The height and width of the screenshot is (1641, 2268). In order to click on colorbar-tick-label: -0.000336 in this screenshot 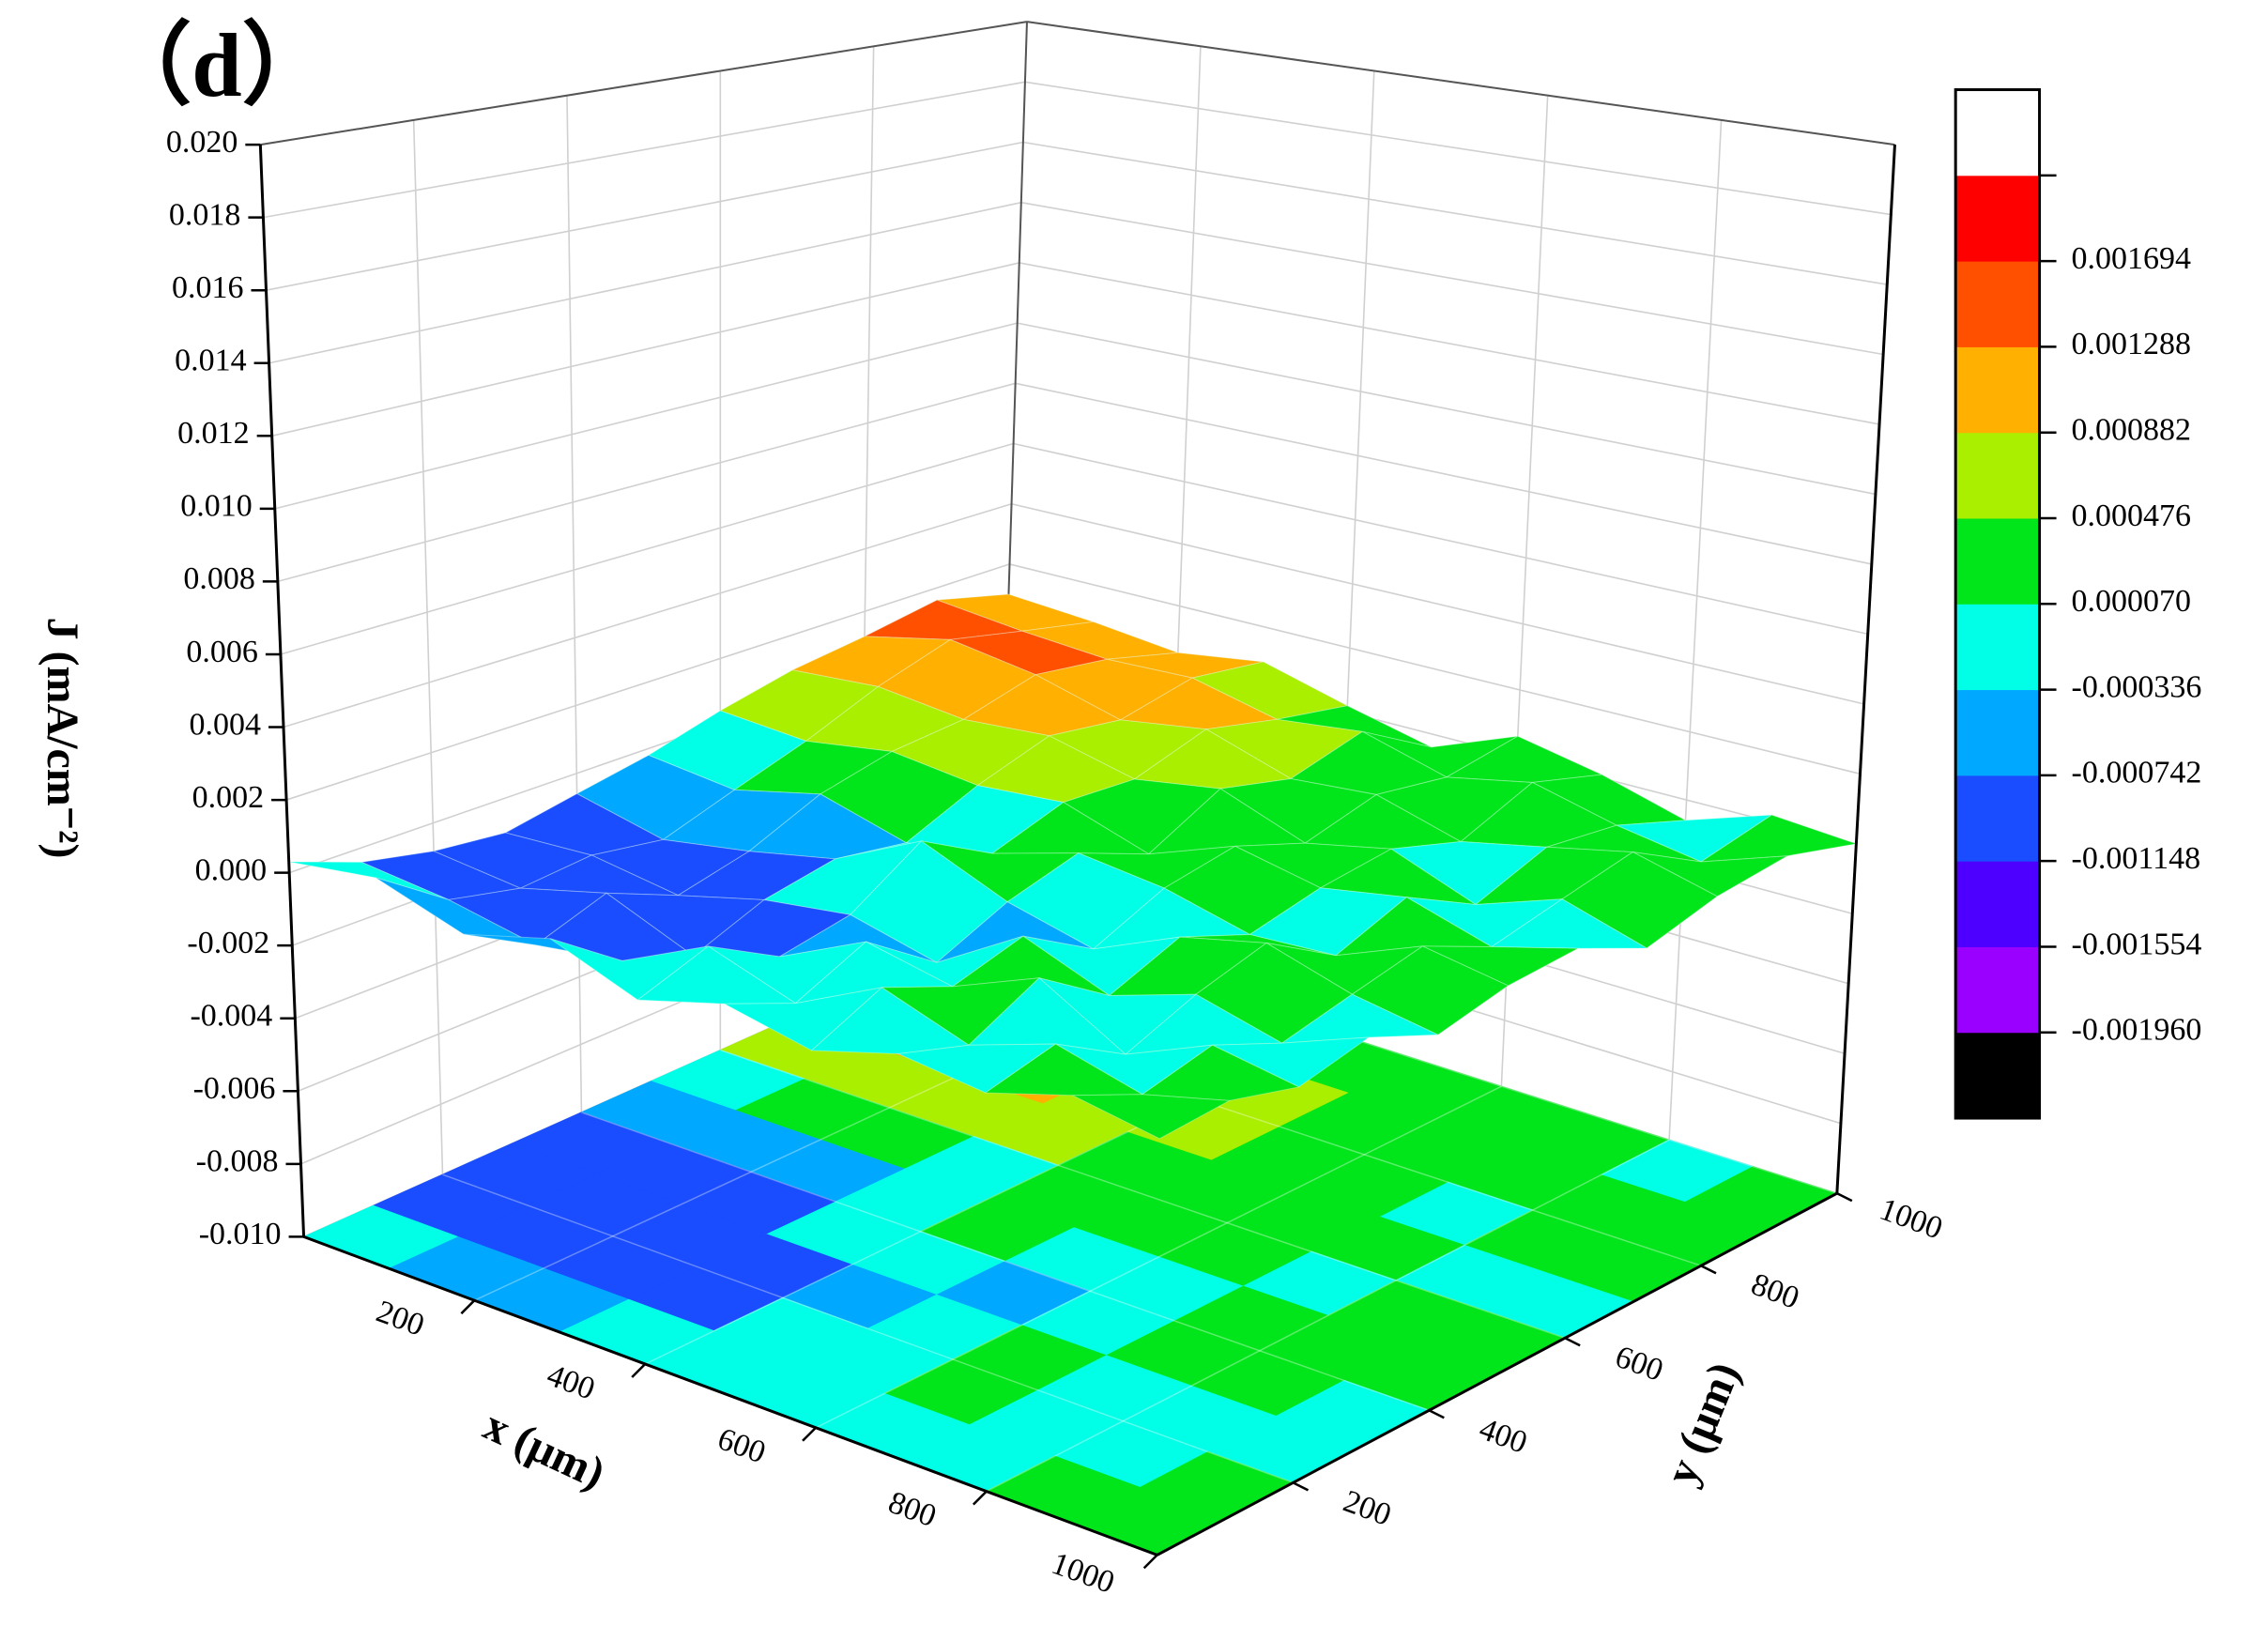, I will do `click(2137, 686)`.